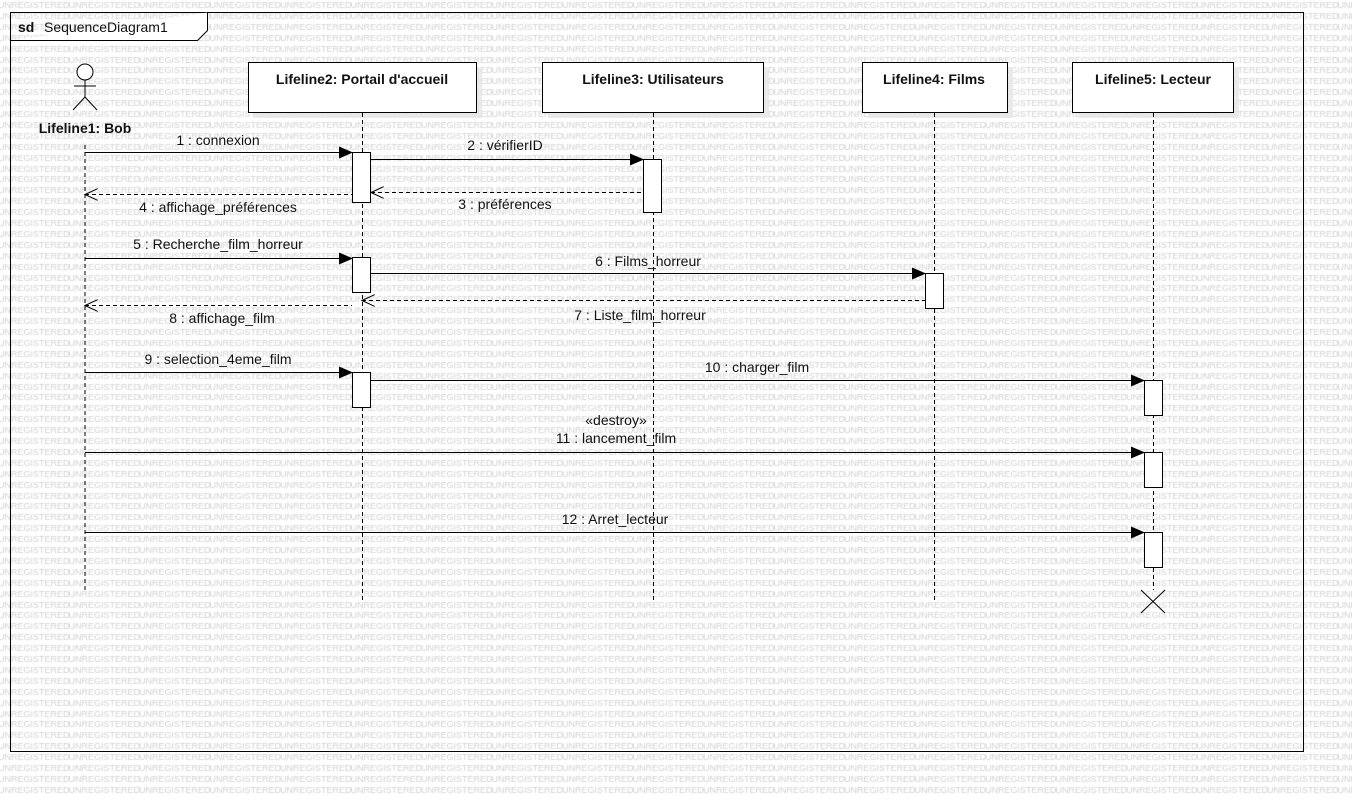 This screenshot has width=1352, height=802. I want to click on message-stereotype: «destroy», so click(616, 420).